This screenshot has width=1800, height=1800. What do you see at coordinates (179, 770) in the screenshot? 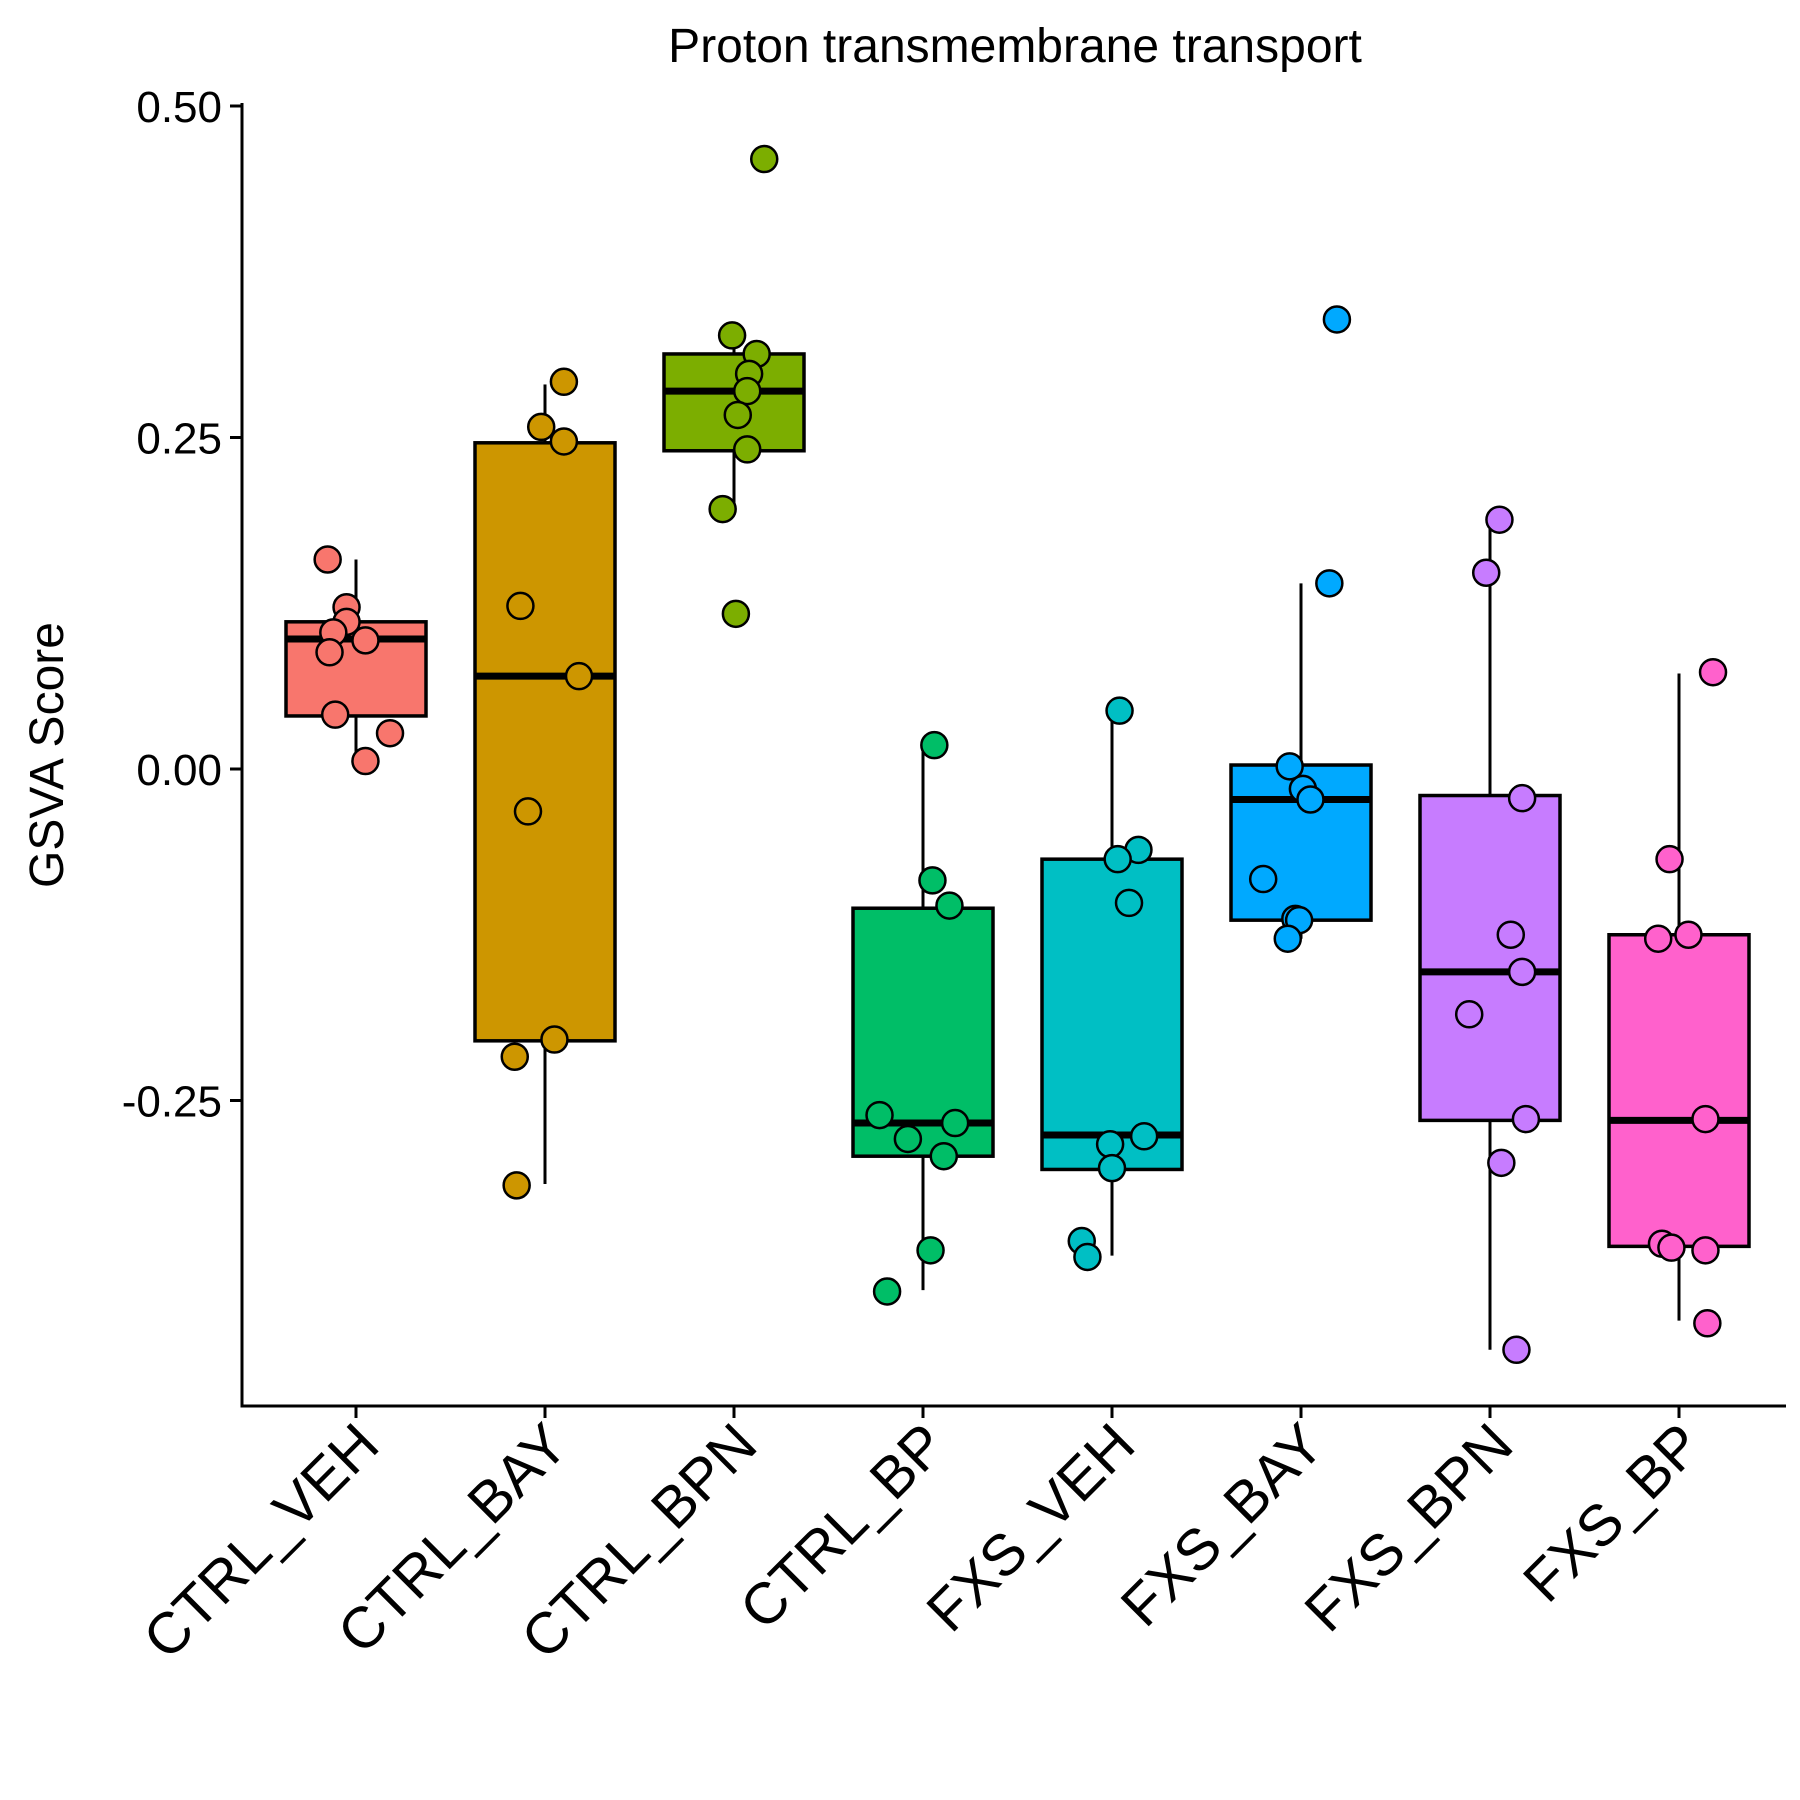
I see `y-tick-label: 0.00` at bounding box center [179, 770].